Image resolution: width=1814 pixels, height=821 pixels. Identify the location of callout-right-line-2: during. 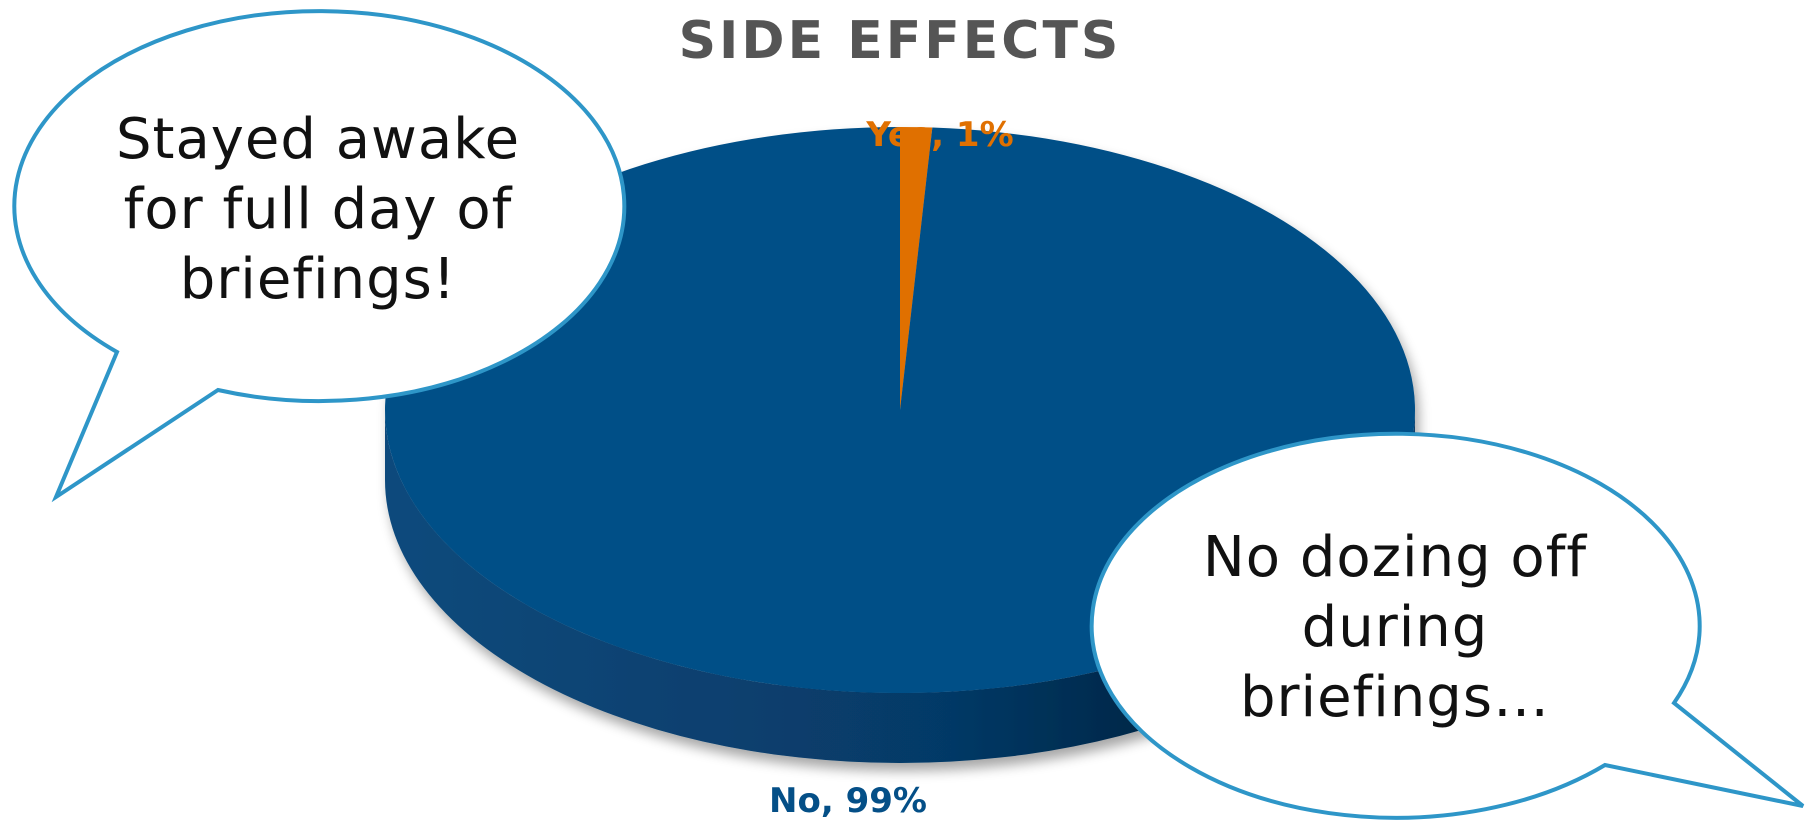
(1395, 627).